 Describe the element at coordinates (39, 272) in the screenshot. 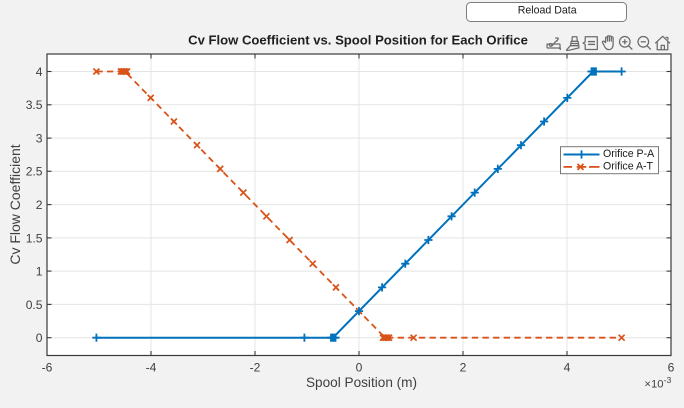

I see `svg-text: 1` at that location.